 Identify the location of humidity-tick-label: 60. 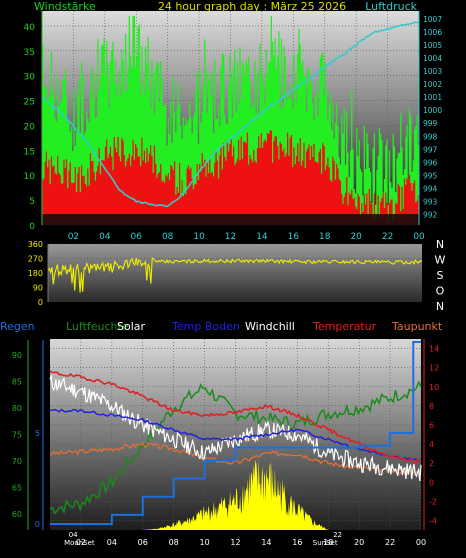
(17, 514).